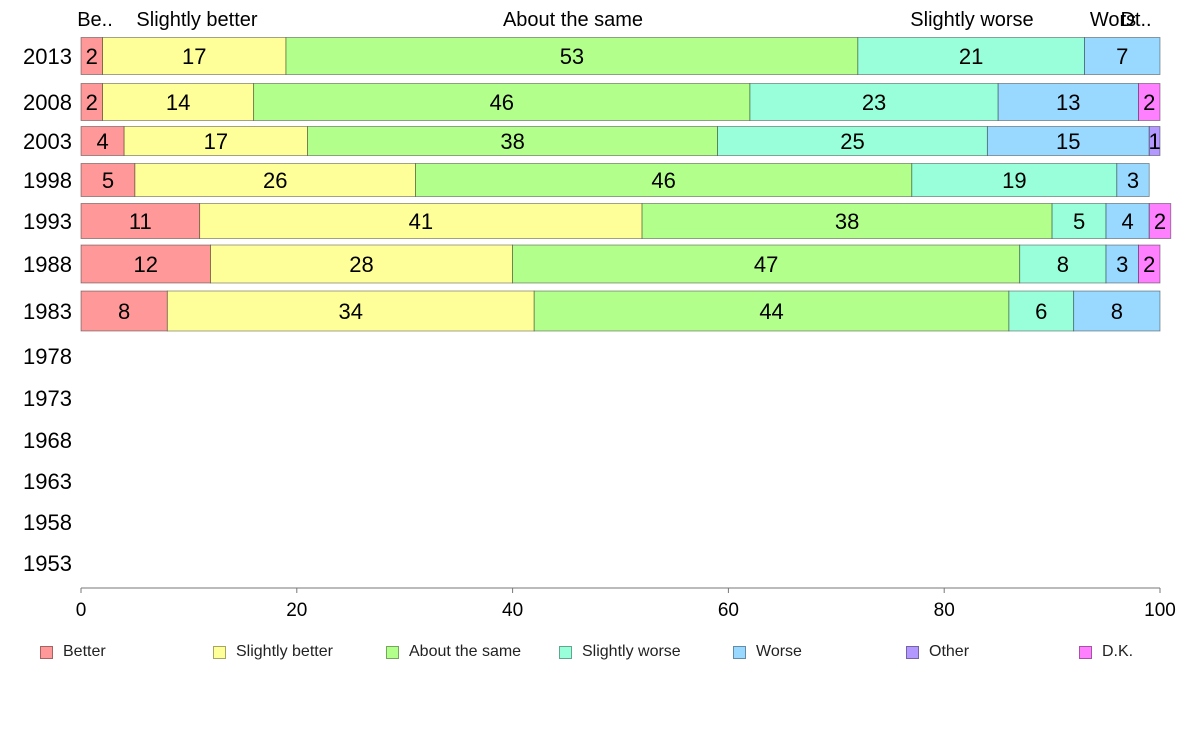 This screenshot has height=736, width=1188. Describe the element at coordinates (47, 440) in the screenshot. I see `category-label: 1968` at that location.